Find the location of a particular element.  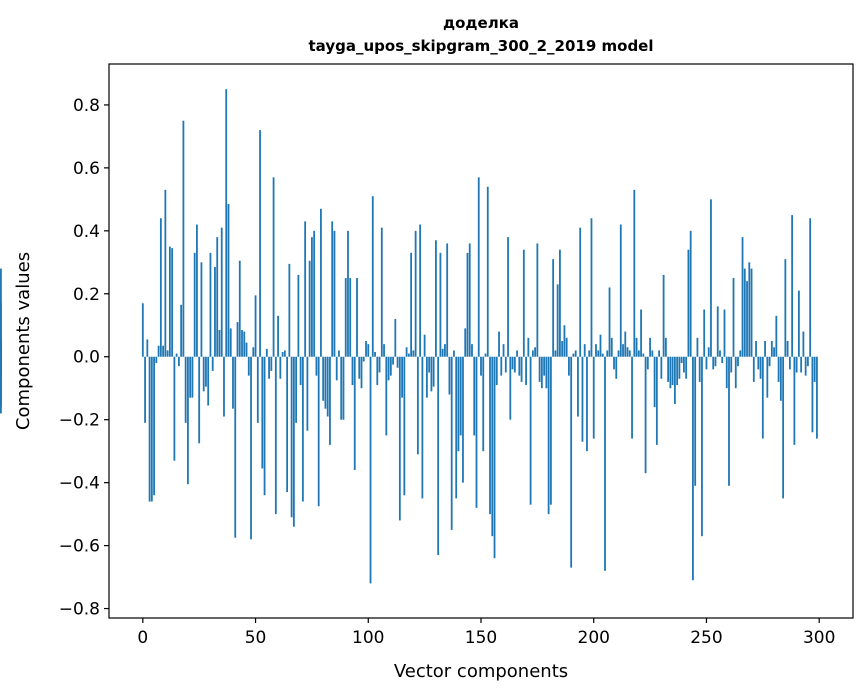

y-tick-label: 0.8 is located at coordinates (86, 106).